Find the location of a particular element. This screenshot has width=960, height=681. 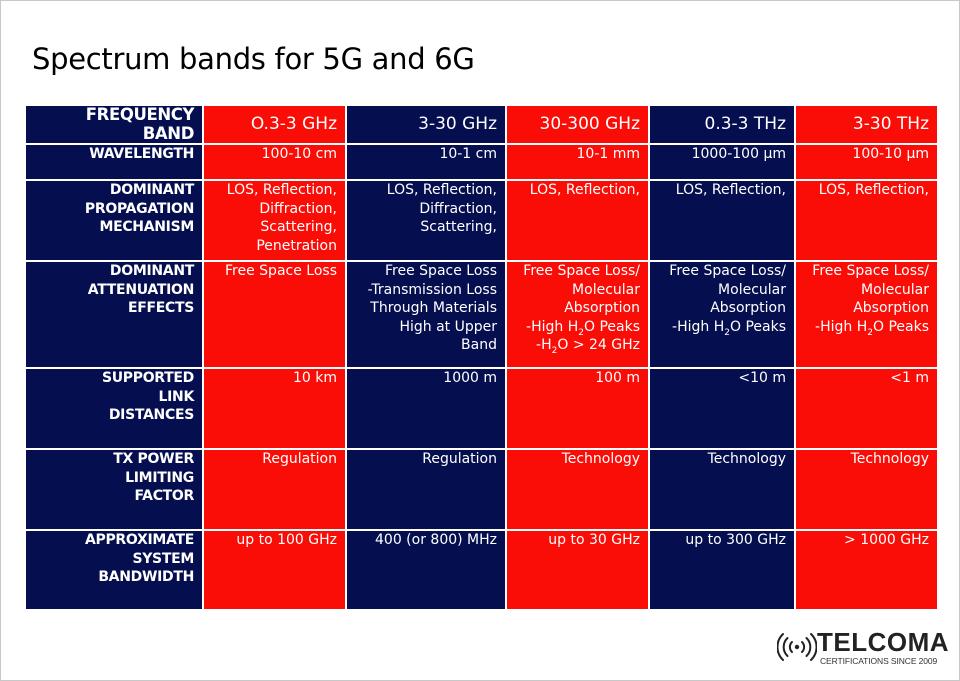

row-label-line: EFFECTS is located at coordinates (160, 308).